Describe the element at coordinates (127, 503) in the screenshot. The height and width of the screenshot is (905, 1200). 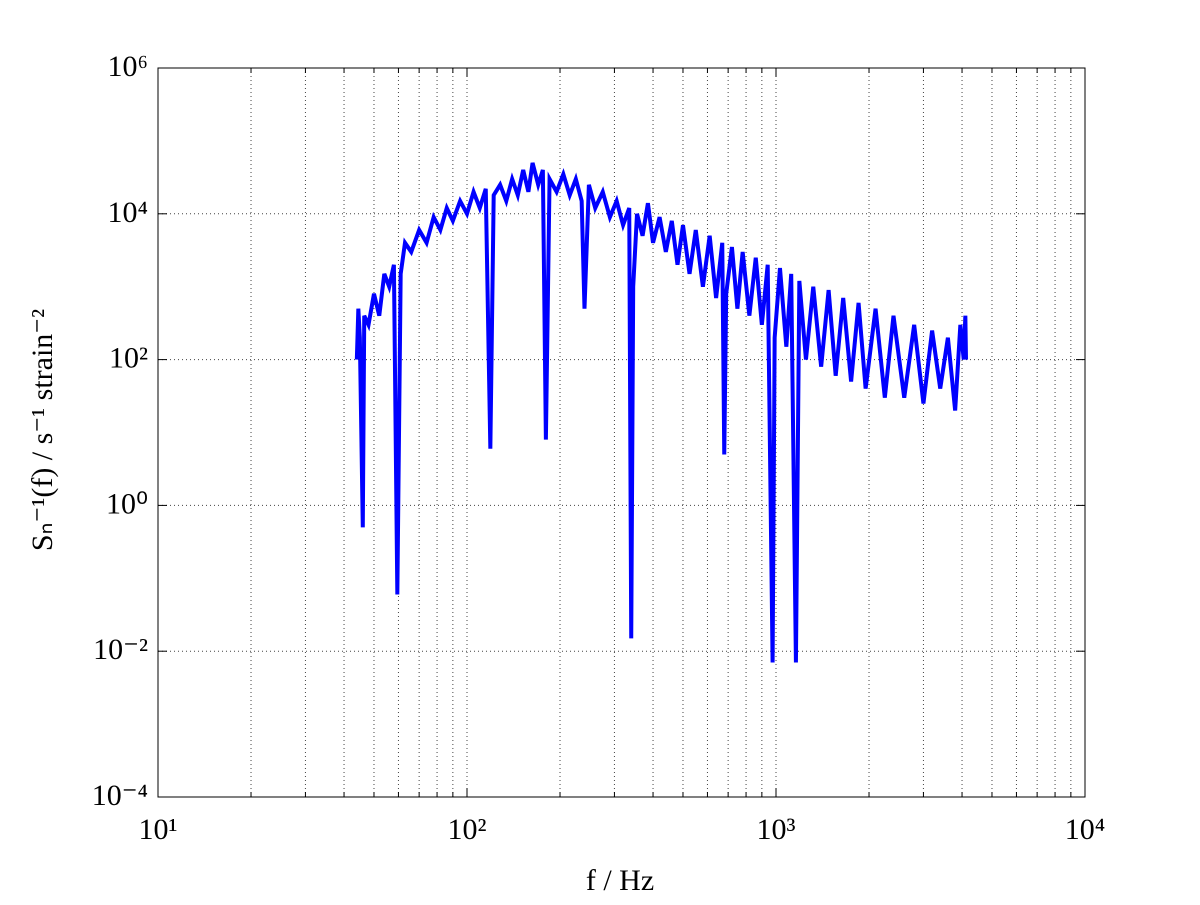
I see `y-tick-label: 10⁰` at that location.